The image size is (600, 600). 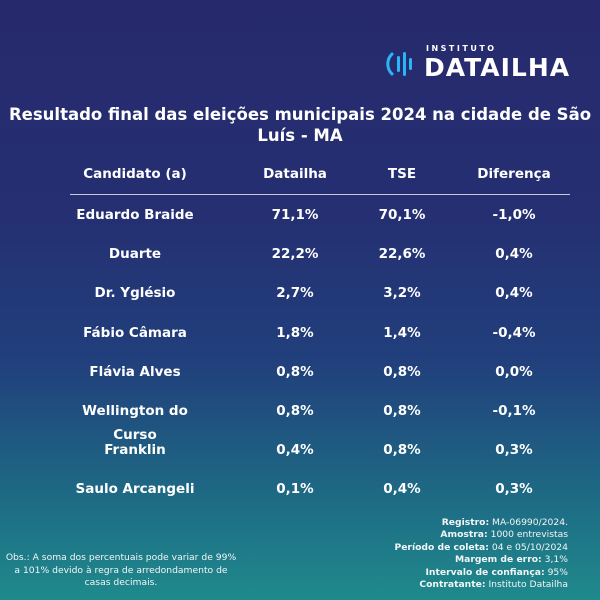 What do you see at coordinates (295, 489) in the screenshot?
I see `datailha-value: 0,1%` at bounding box center [295, 489].